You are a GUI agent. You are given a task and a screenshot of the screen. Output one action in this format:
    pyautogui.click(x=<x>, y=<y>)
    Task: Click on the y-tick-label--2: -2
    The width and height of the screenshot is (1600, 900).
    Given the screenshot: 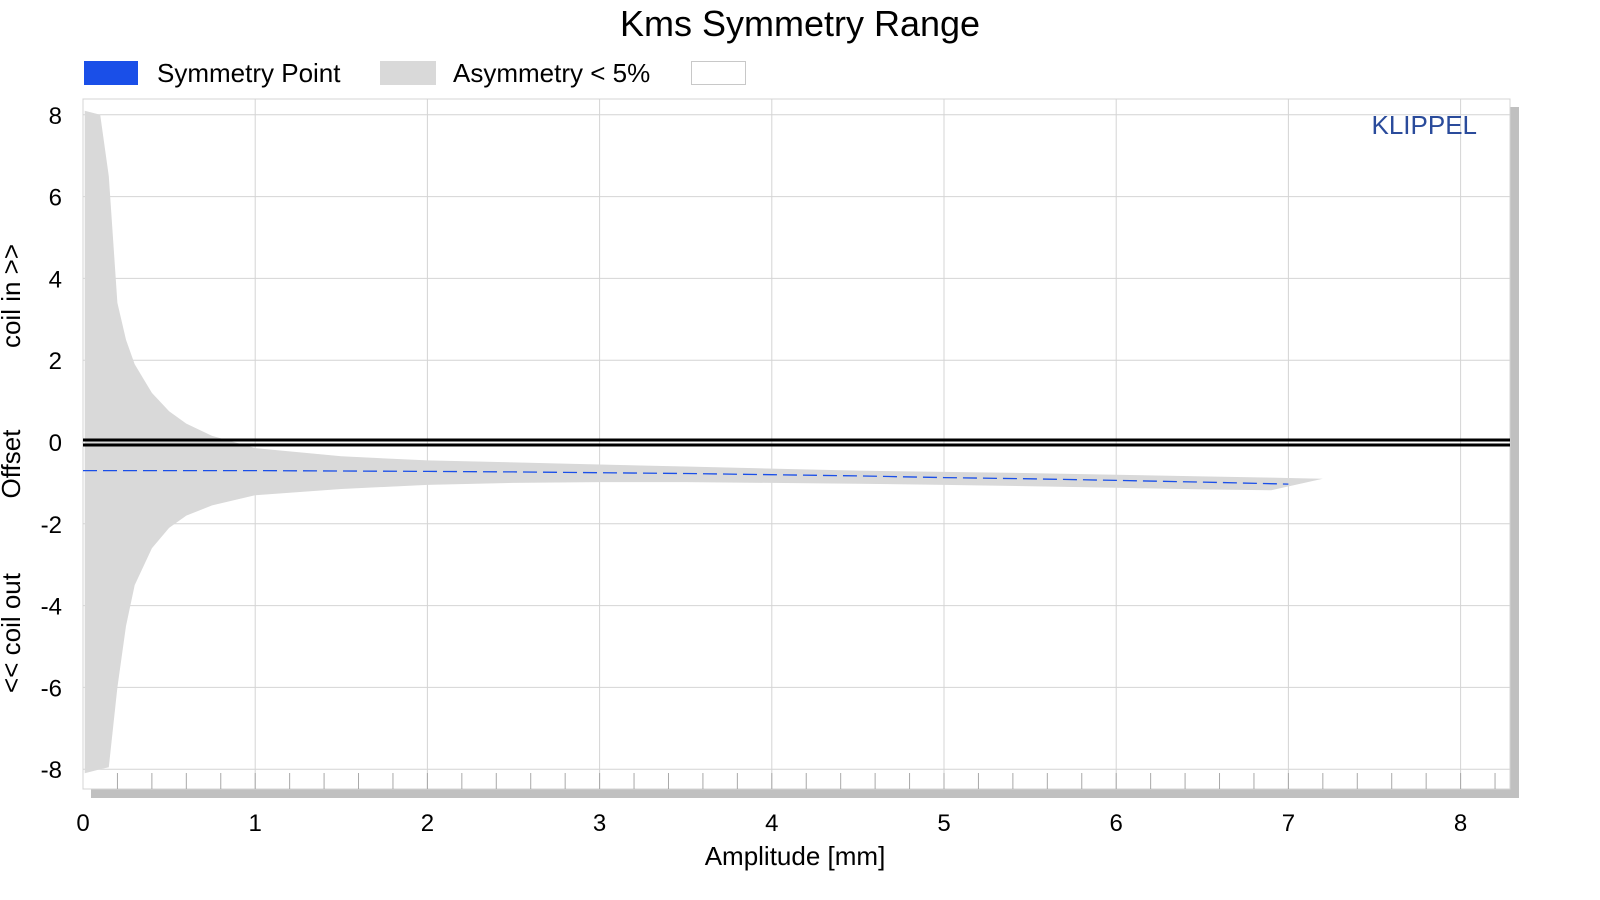 What is the action you would take?
    pyautogui.click(x=51, y=525)
    